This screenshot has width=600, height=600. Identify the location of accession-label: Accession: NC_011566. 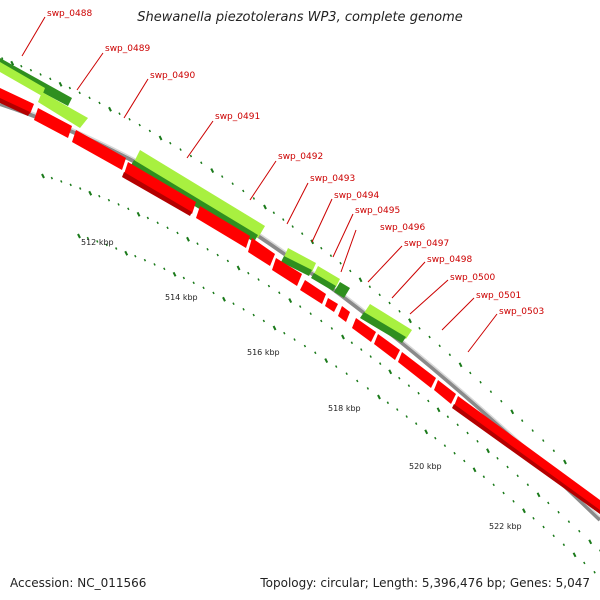
(78, 583).